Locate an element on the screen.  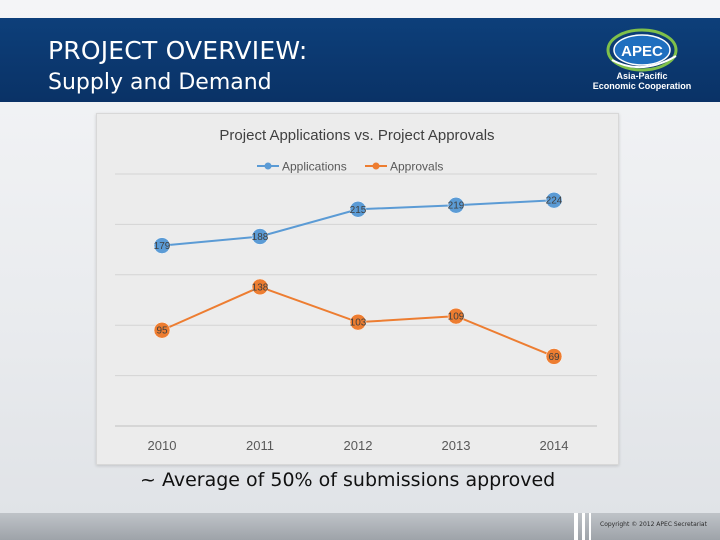
chart-caption: ~ Average of 50% of submissions approved is located at coordinates (348, 480).